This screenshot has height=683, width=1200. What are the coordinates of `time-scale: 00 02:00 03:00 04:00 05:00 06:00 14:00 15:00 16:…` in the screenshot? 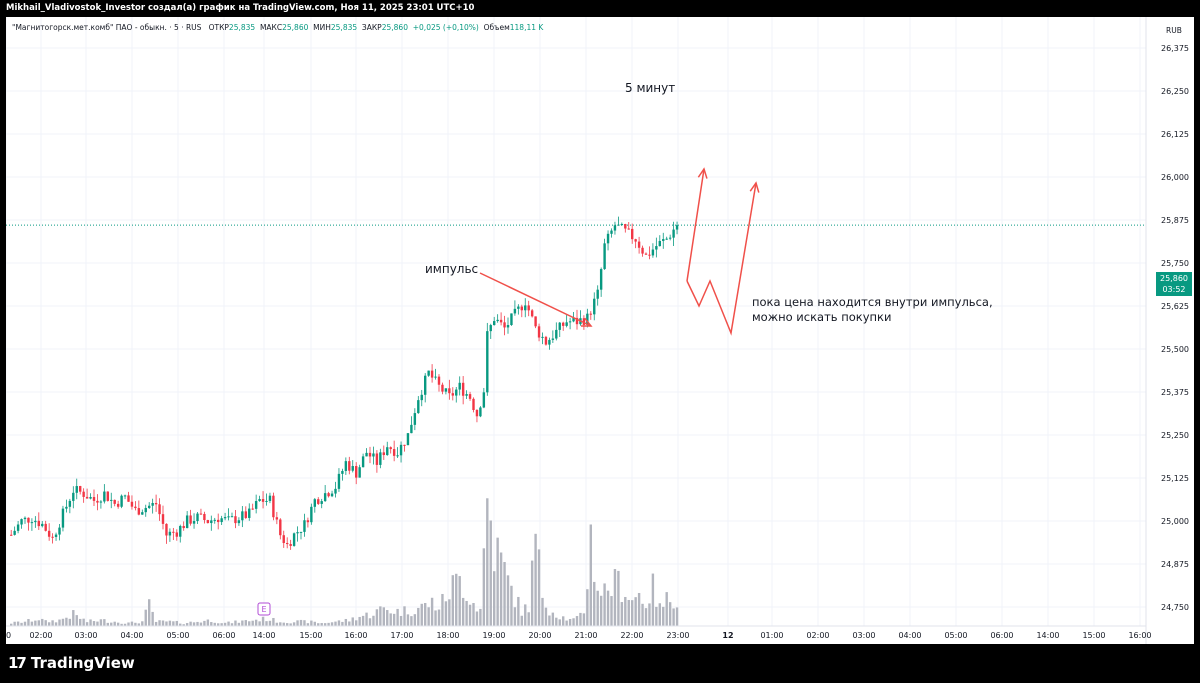 It's located at (579, 632).